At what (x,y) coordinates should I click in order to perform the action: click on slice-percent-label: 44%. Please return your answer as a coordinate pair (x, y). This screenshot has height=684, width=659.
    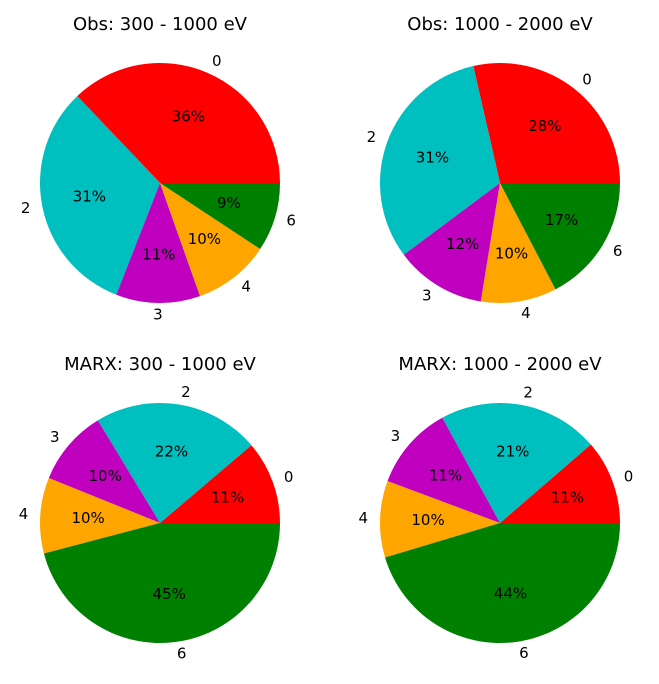
    Looking at the image, I should click on (510, 594).